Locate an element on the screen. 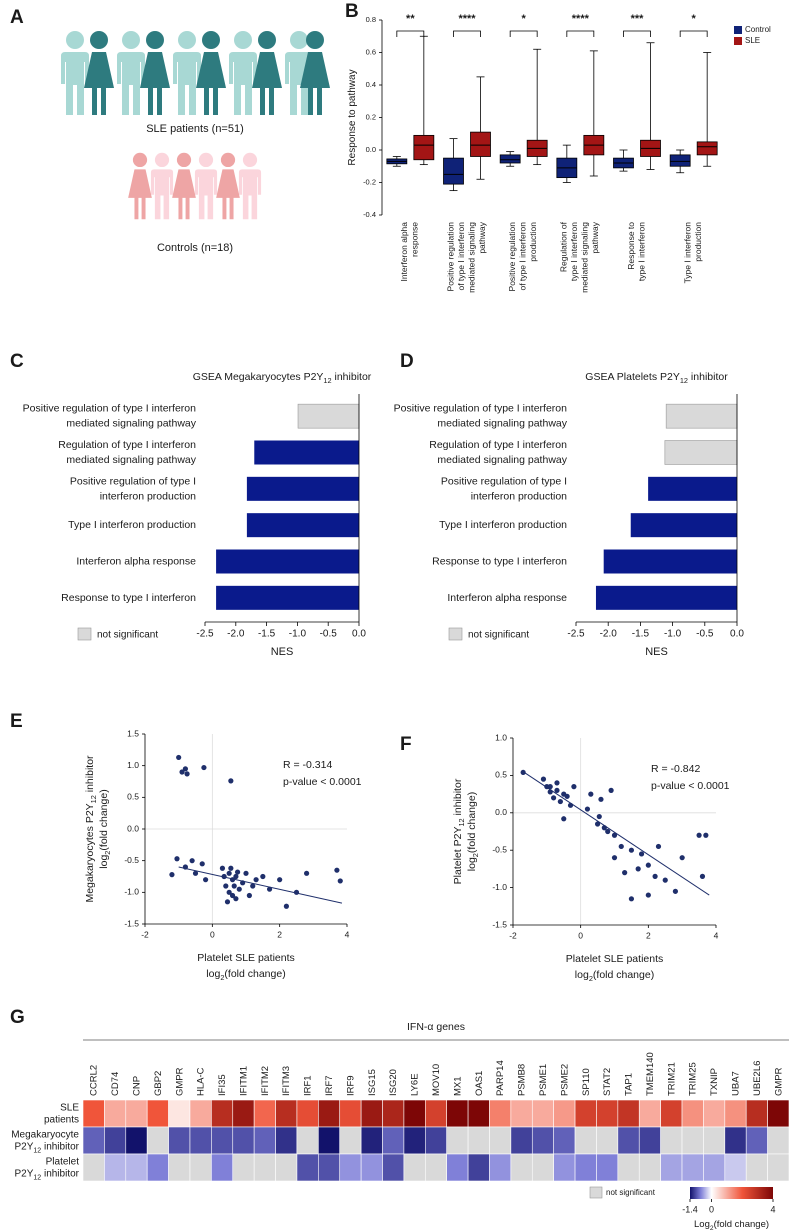 Image resolution: width=794 pixels, height=1232 pixels. colorbar is located at coordinates (731, 1193).